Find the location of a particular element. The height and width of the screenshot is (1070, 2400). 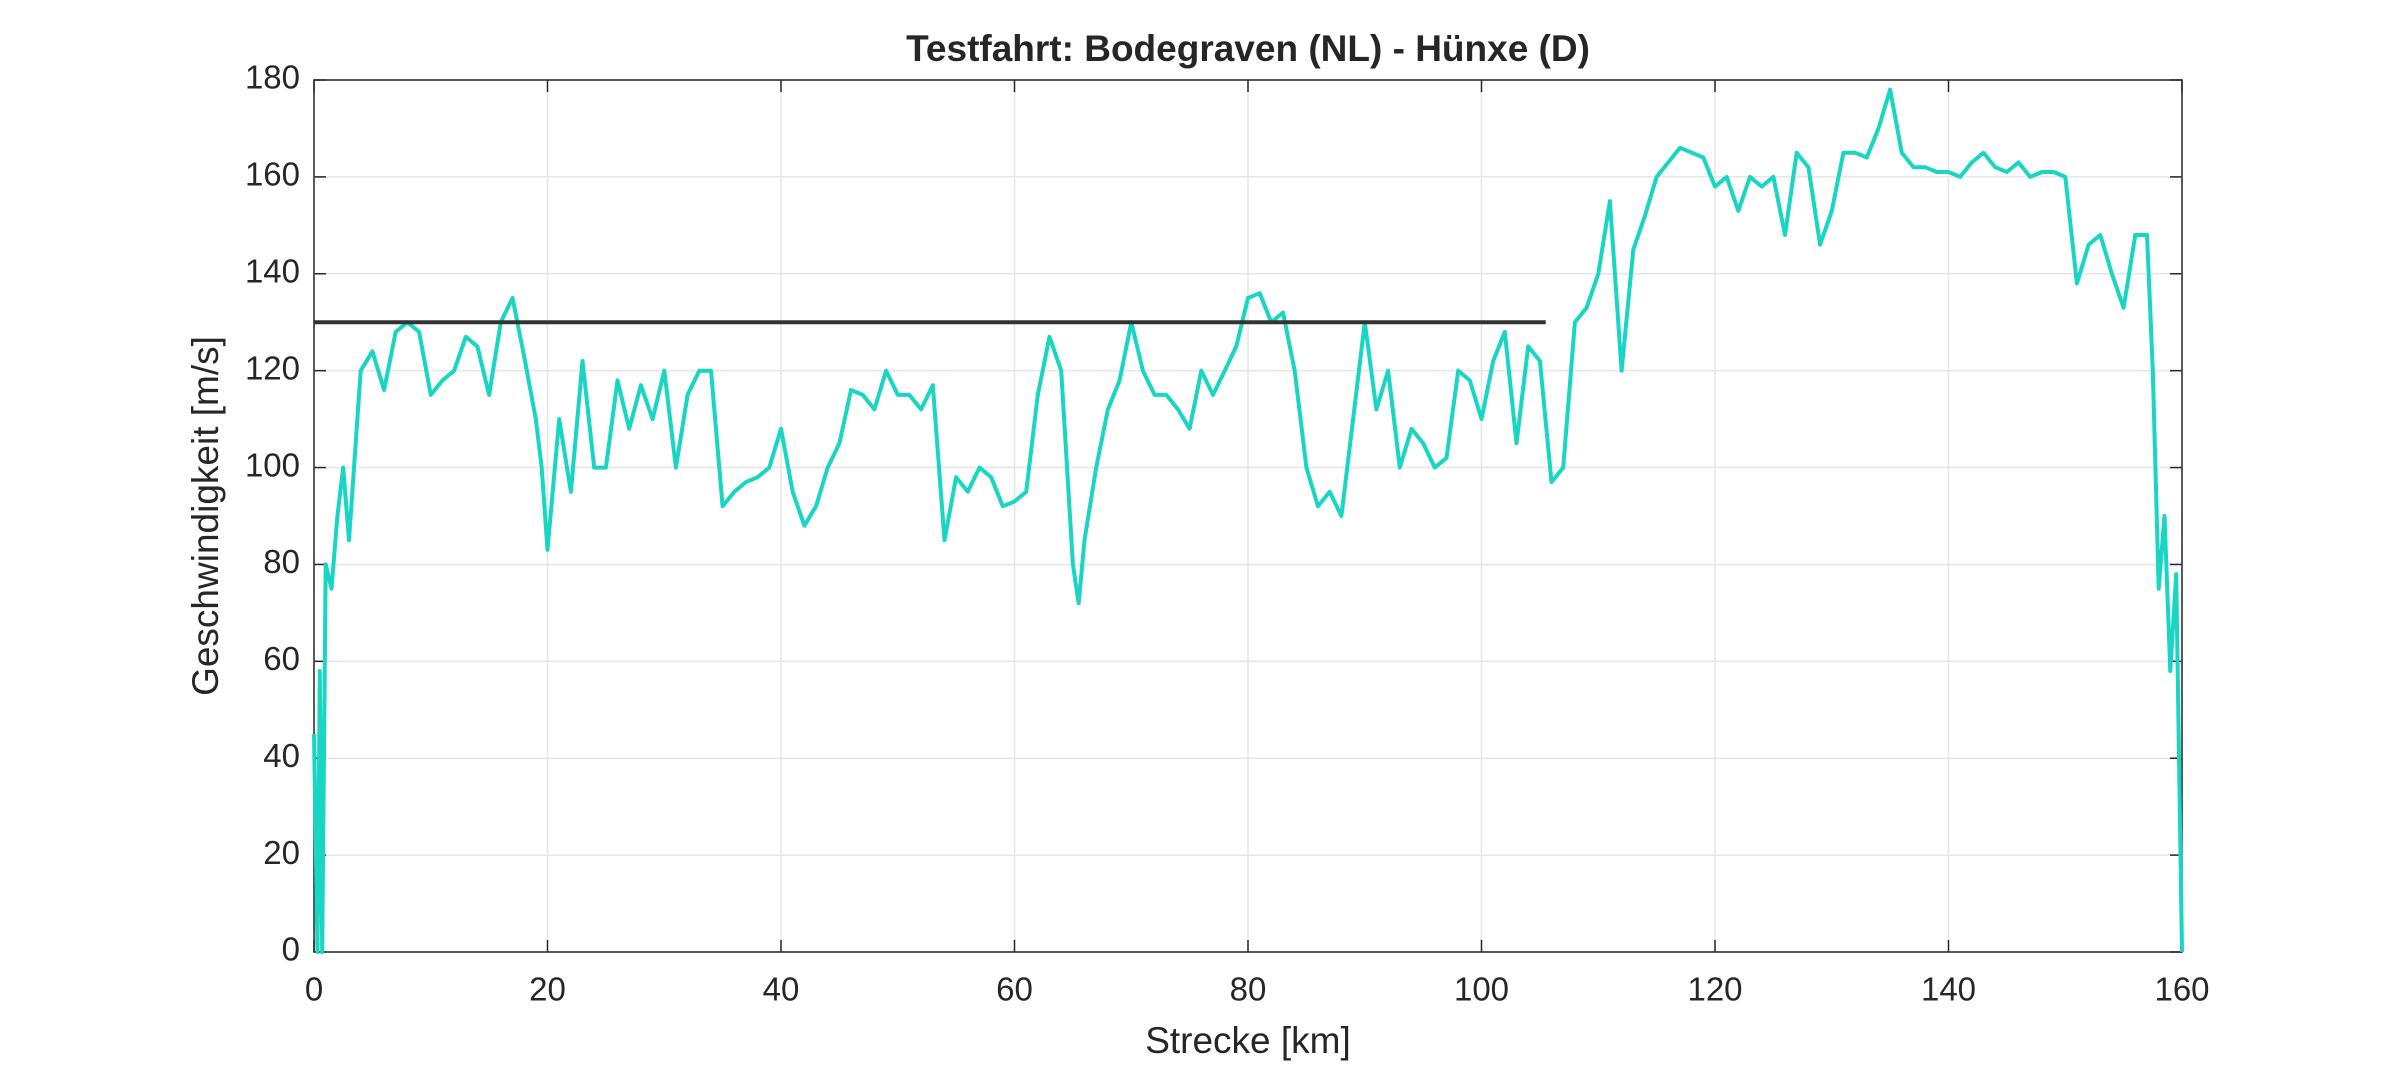

x-axis-title: Strecke [km] is located at coordinates (1248, 1040).